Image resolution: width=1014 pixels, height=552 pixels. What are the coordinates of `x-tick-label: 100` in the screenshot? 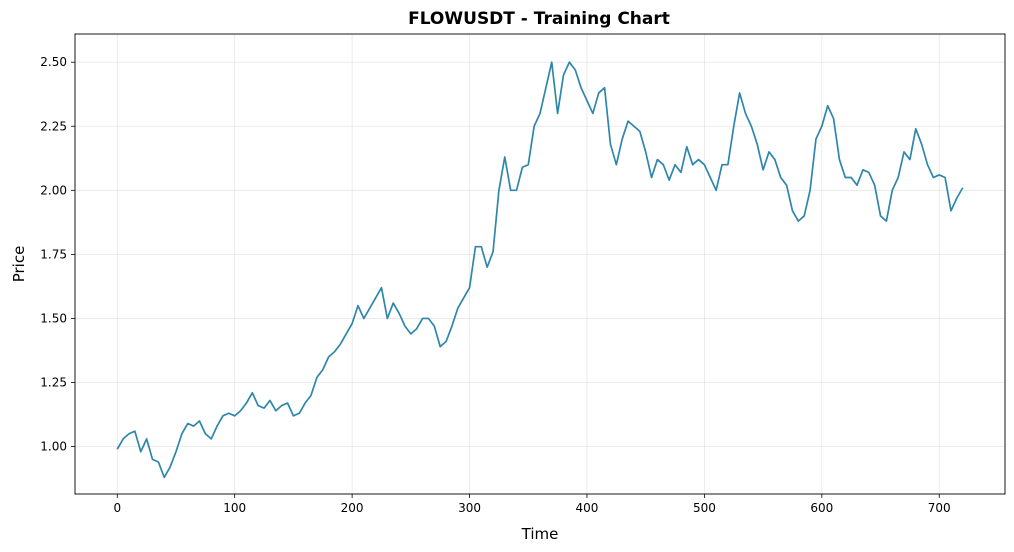 It's located at (234, 508).